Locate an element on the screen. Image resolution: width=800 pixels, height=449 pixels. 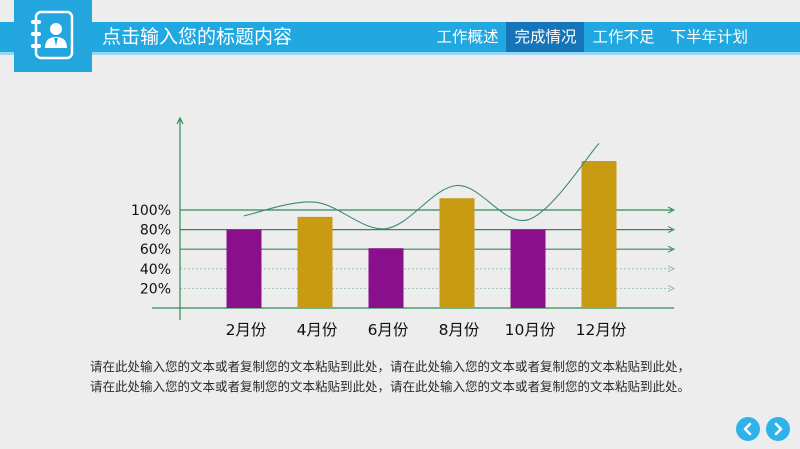
chevron-right-icon is located at coordinates (778, 429).